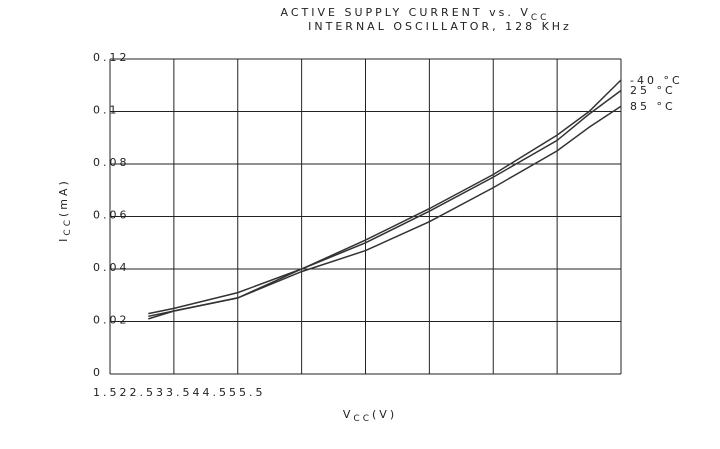 This screenshot has width=720, height=449. Describe the element at coordinates (348, 414) in the screenshot. I see `x-label-text: V` at that location.